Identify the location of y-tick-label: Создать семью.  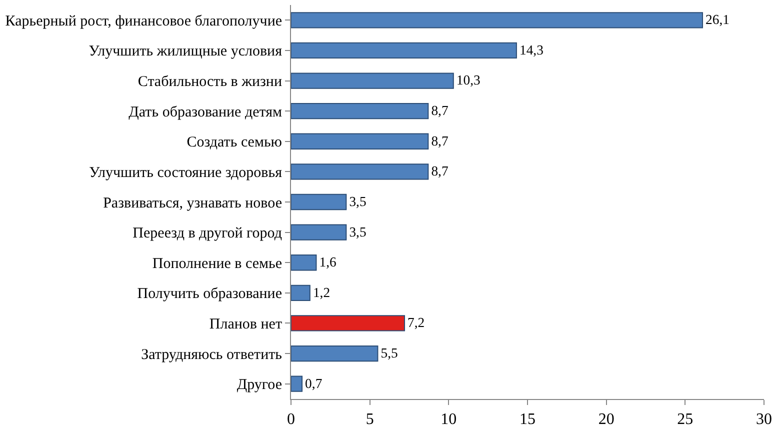
(234, 142).